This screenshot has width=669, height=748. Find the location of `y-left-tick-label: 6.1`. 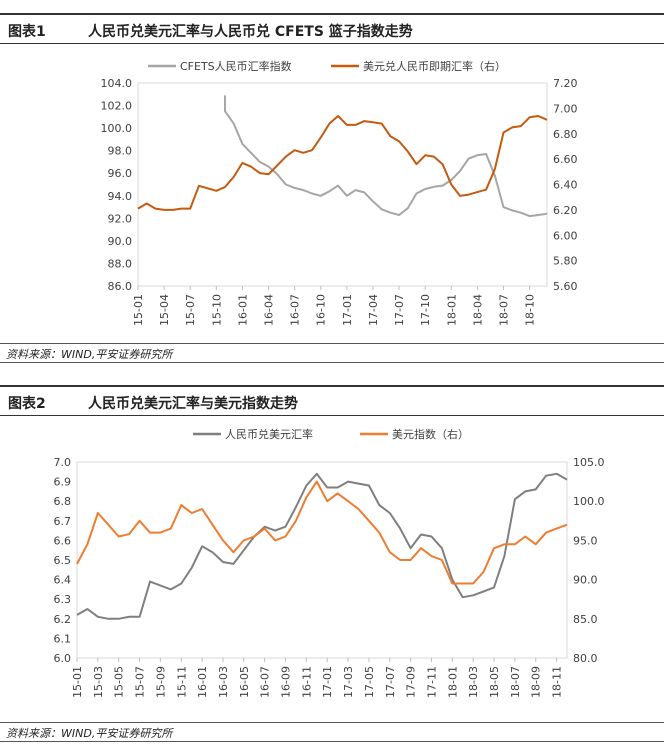

y-left-tick-label: 6.1 is located at coordinates (63, 638).